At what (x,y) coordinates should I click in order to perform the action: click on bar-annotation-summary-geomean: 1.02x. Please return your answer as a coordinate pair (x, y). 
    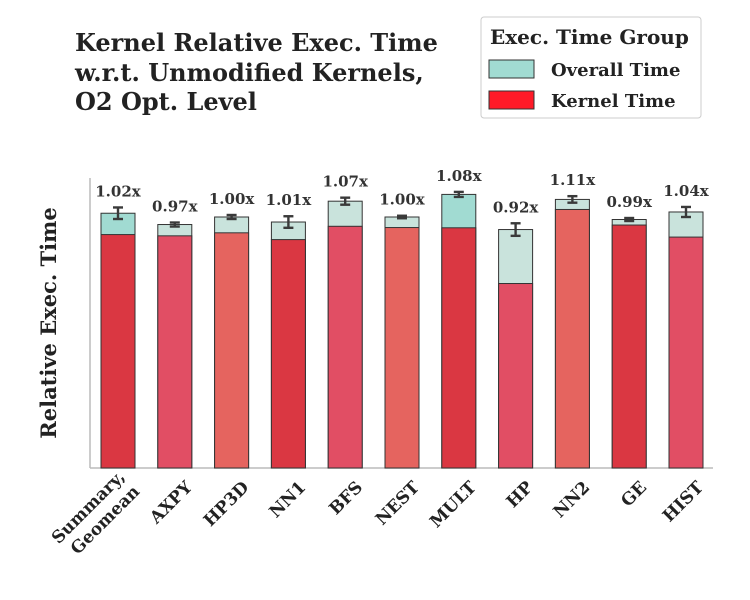
    Looking at the image, I should click on (118, 191).